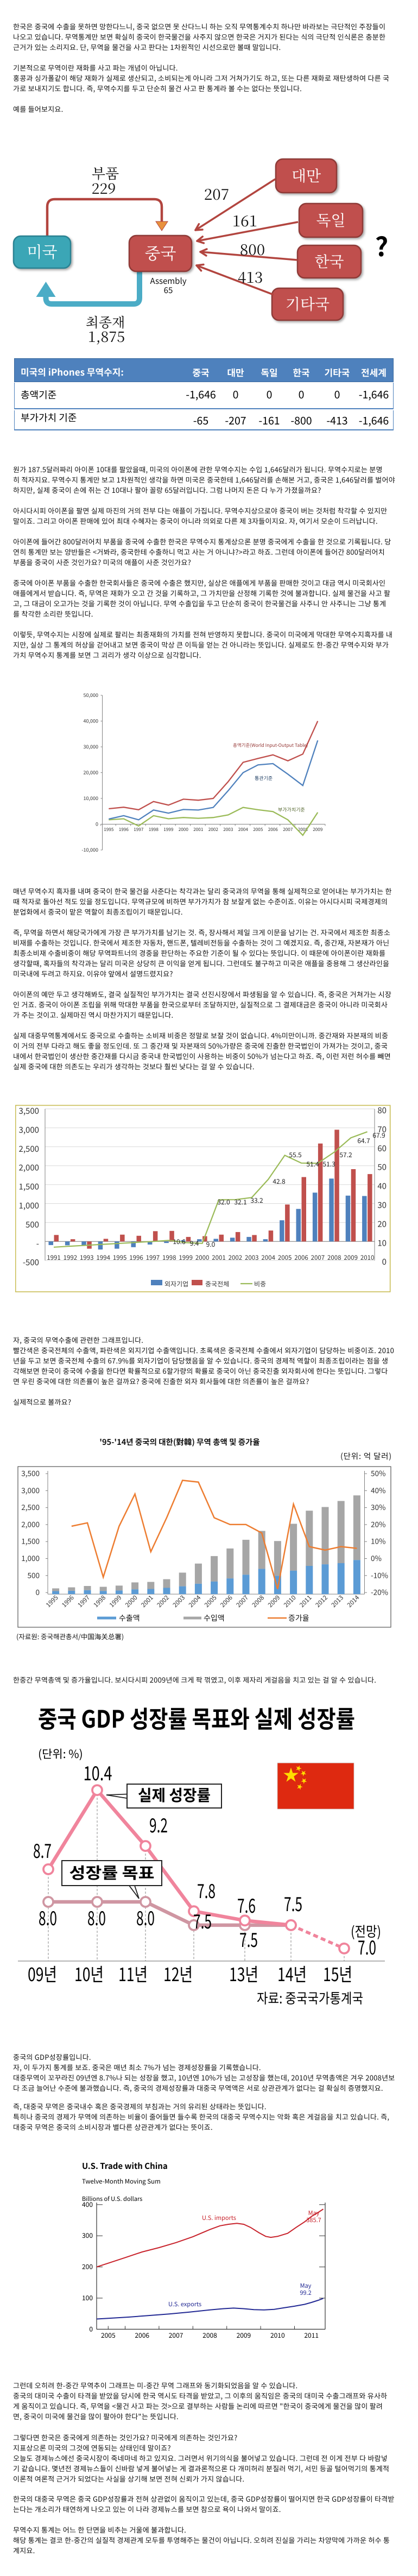 This screenshot has height=2576, width=418. I want to click on svg-text: 7.6, so click(246, 1904).